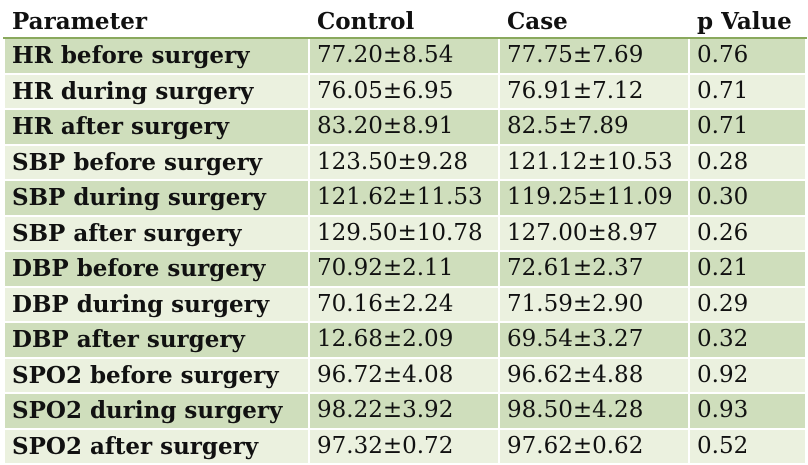 The height and width of the screenshot is (465, 808). What do you see at coordinates (594, 21) in the screenshot?
I see `header-case: Case` at bounding box center [594, 21].